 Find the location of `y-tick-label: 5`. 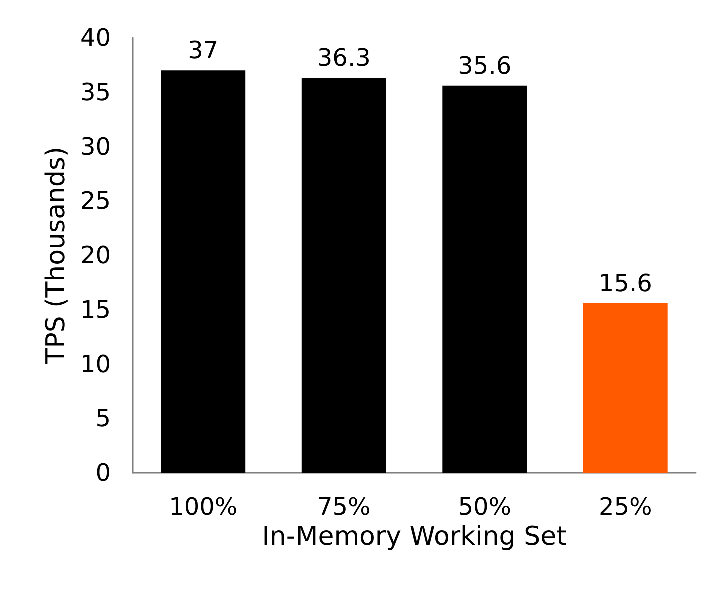

y-tick-label: 5 is located at coordinates (103, 418).